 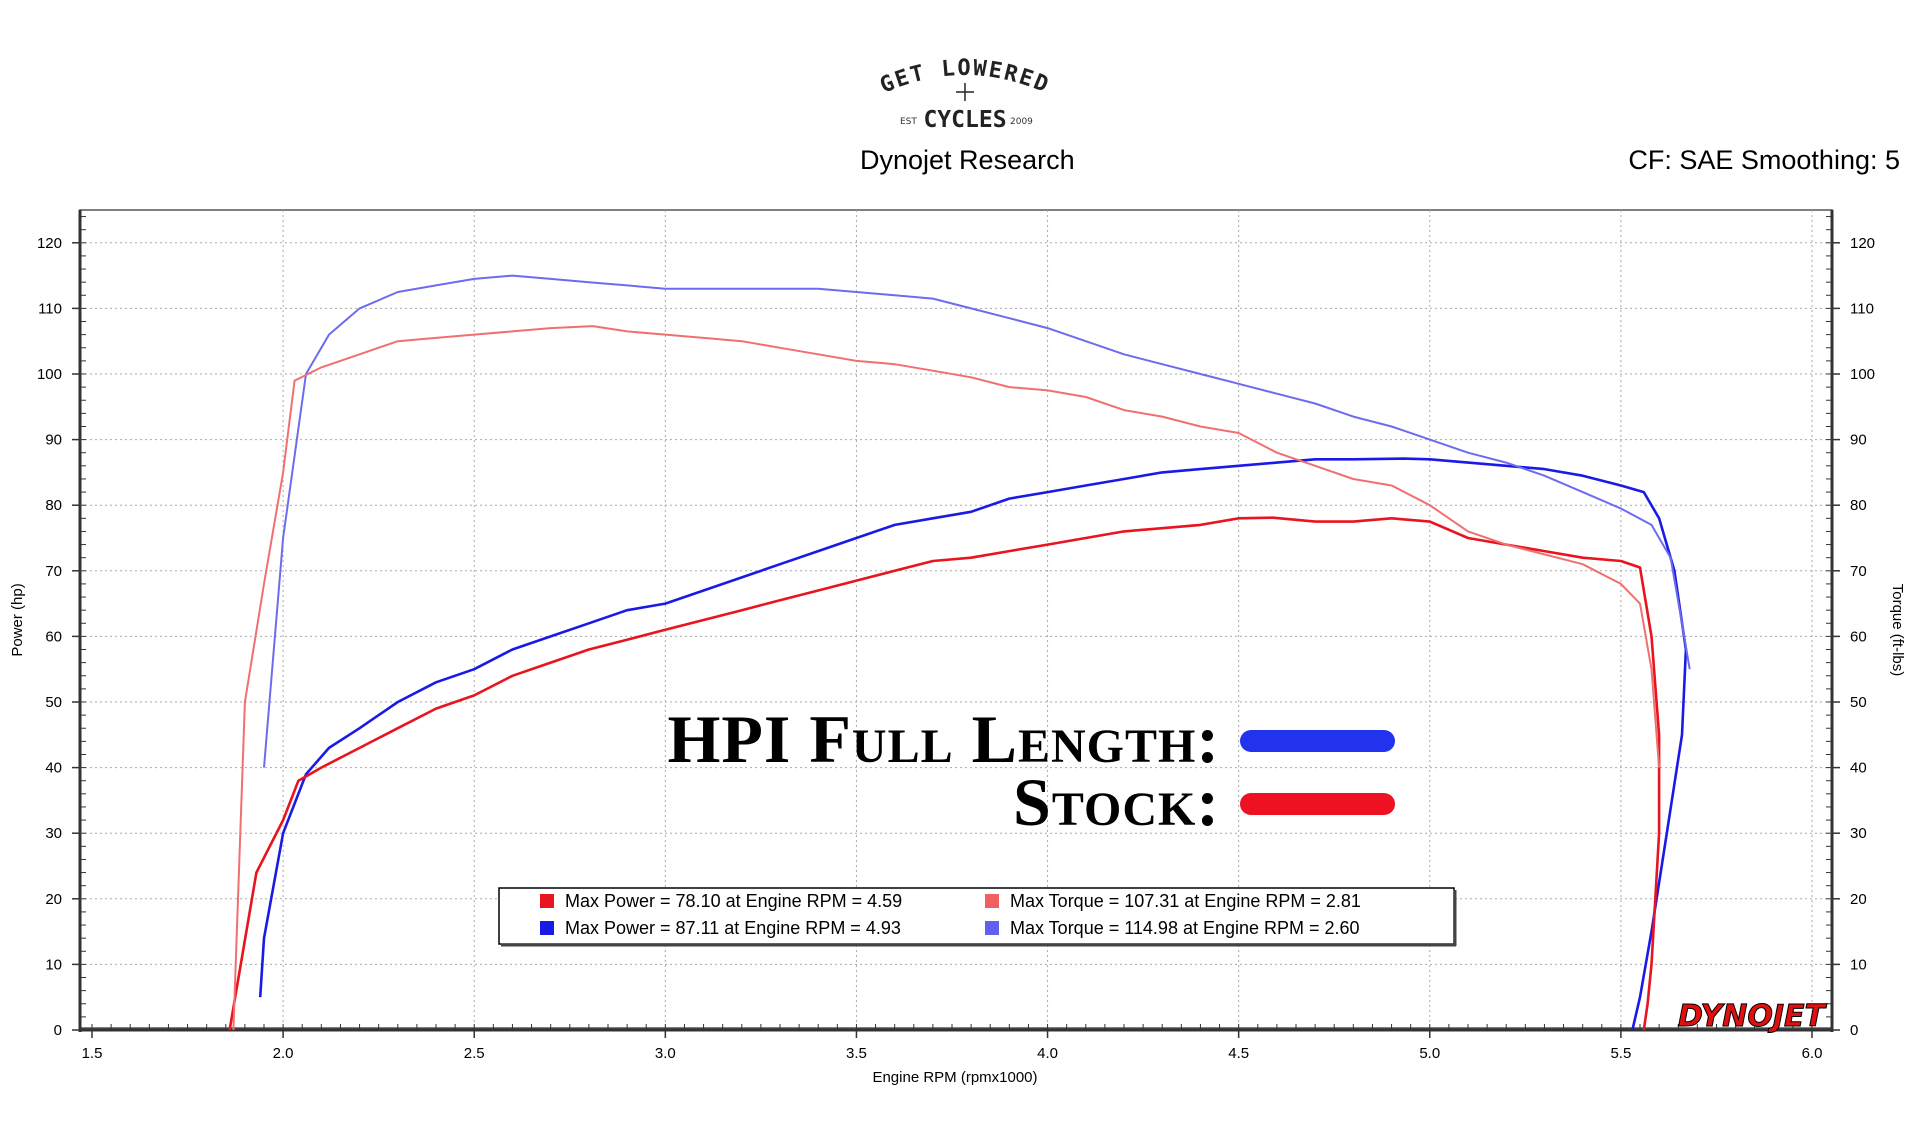 What do you see at coordinates (908, 122) in the screenshot?
I see `logo-est: EST` at bounding box center [908, 122].